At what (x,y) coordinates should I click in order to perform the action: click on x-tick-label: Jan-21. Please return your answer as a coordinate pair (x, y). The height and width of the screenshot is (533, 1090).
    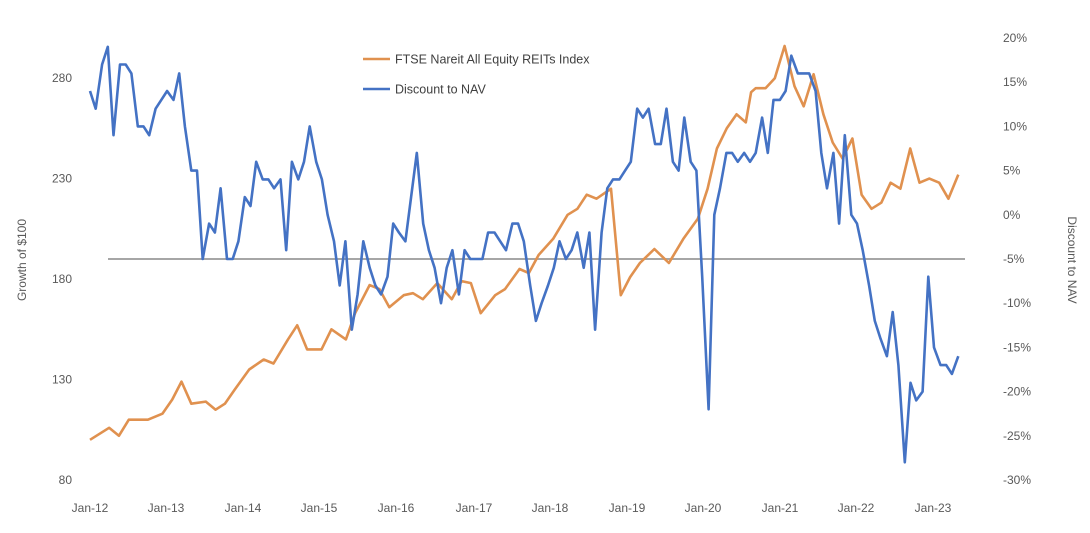
    Looking at the image, I should click on (780, 508).